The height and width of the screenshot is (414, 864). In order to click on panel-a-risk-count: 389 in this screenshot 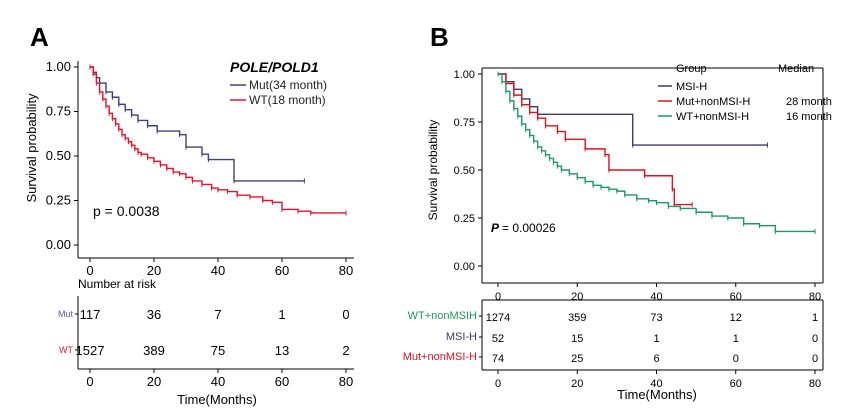, I will do `click(154, 350)`.